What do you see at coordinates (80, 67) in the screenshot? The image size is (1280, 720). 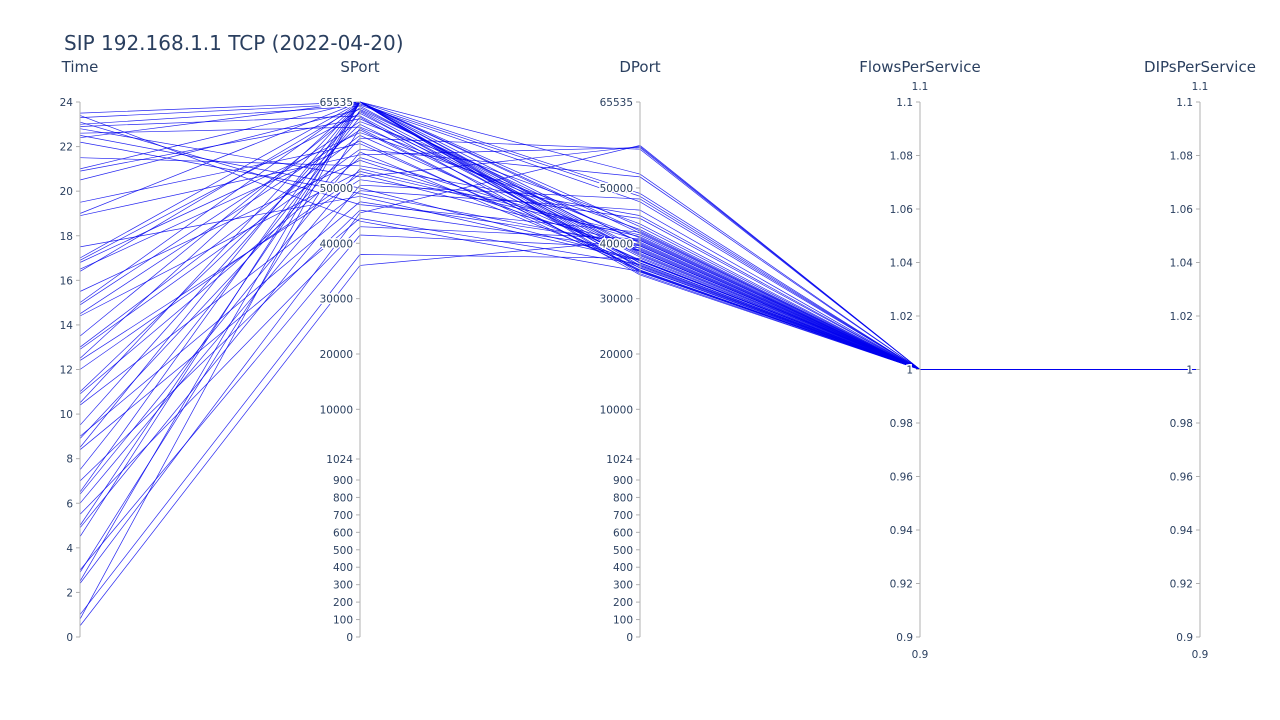 I see `axis-label: Time` at bounding box center [80, 67].